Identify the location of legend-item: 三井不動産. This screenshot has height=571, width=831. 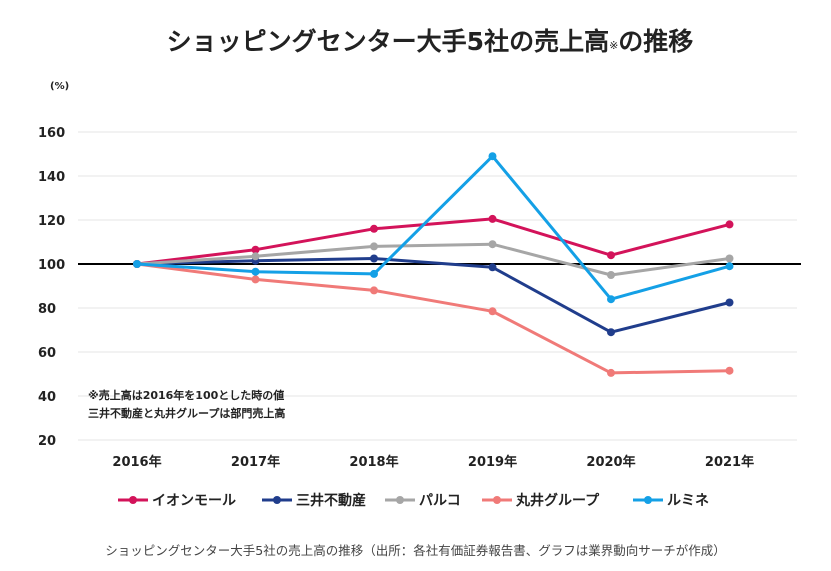
(314, 500).